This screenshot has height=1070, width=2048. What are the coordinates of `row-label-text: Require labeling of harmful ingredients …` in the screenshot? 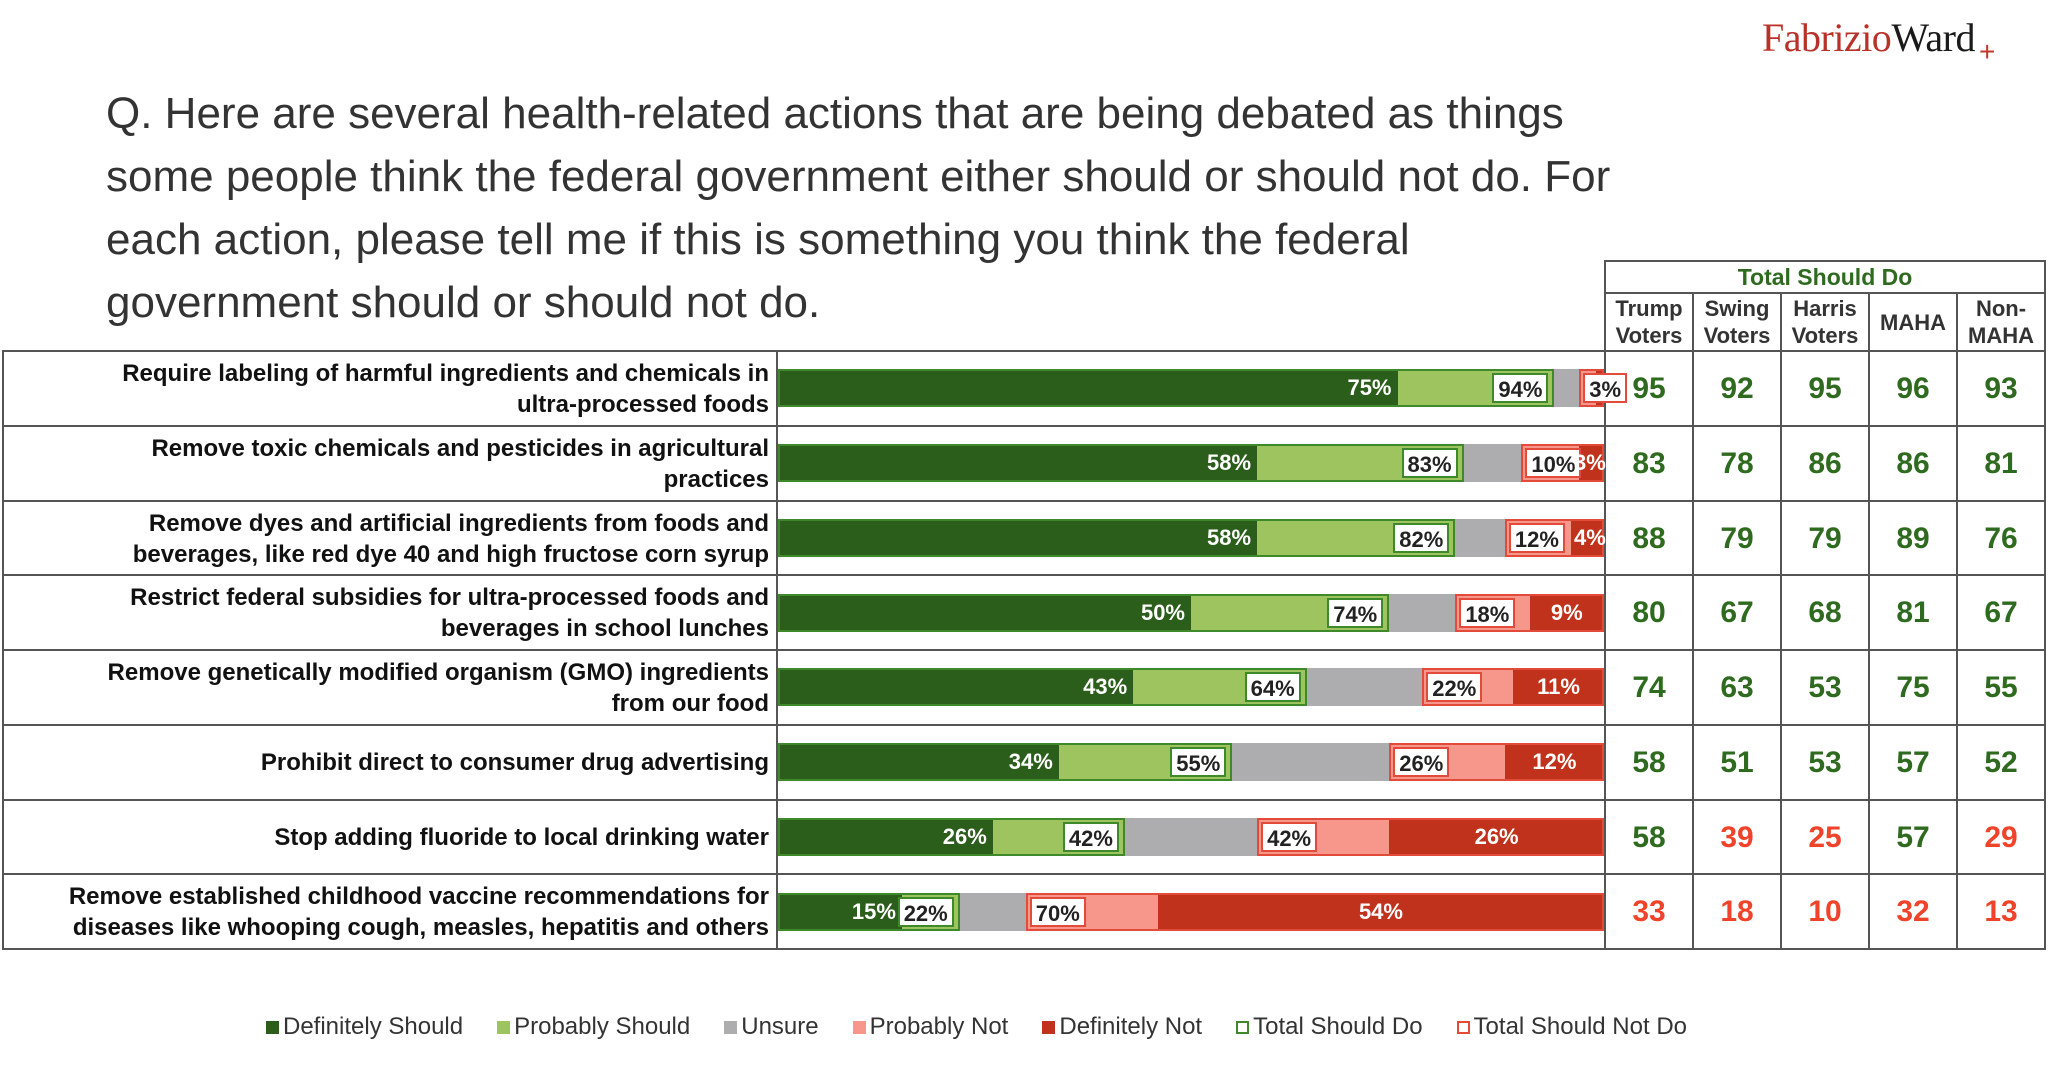 It's located at (445, 389).